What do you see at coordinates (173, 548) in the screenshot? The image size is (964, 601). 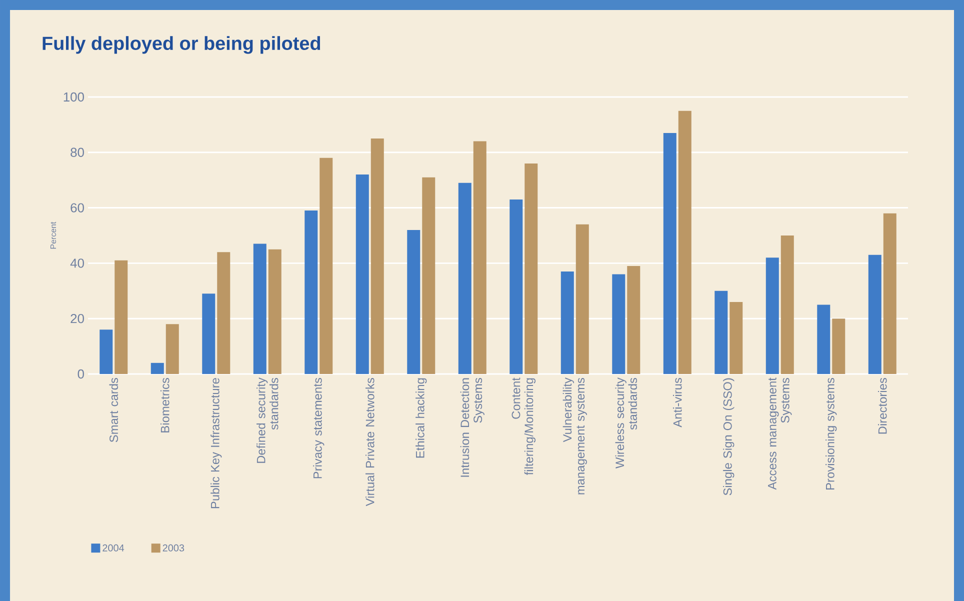 I see `legend-label: 2003` at bounding box center [173, 548].